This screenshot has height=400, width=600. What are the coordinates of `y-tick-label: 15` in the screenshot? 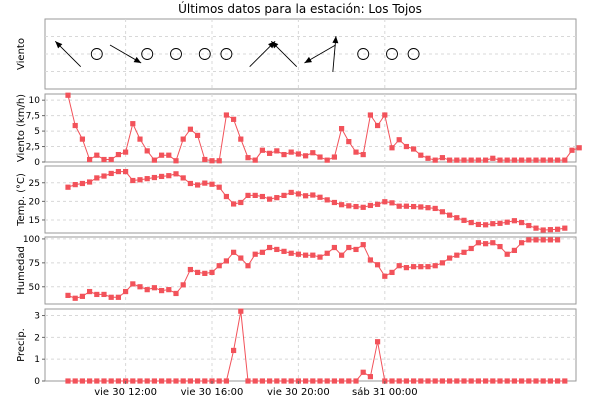 It's located at (34, 221).